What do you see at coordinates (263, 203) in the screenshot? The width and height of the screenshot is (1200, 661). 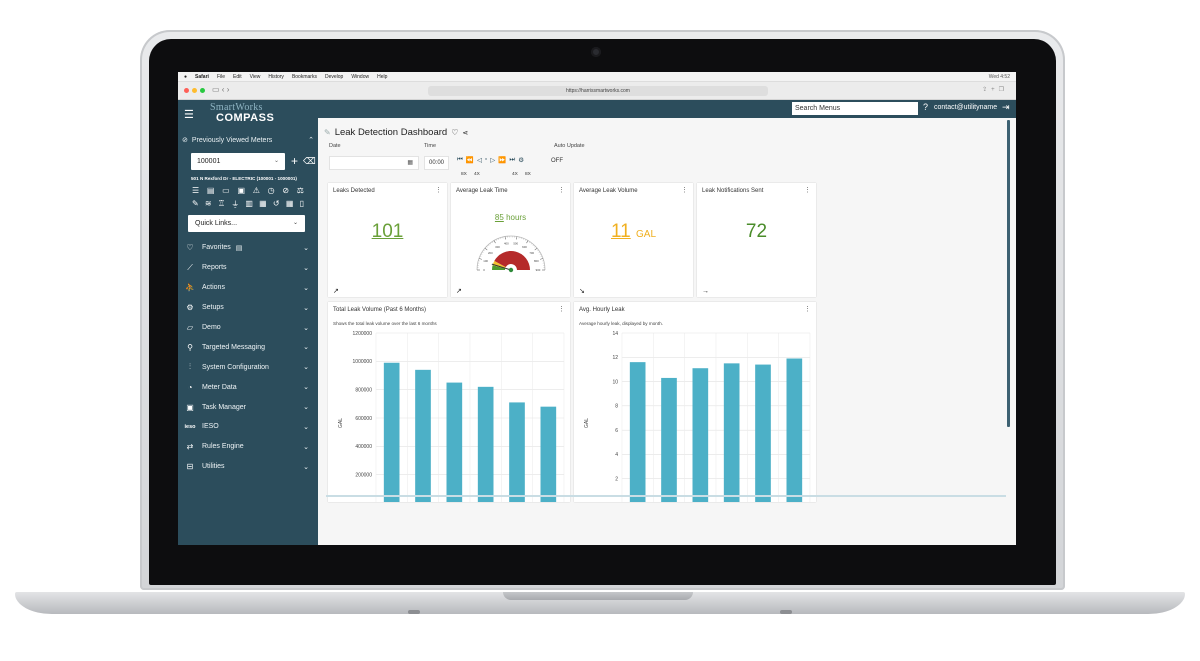 I see `grid-icon: ▦` at bounding box center [263, 203].